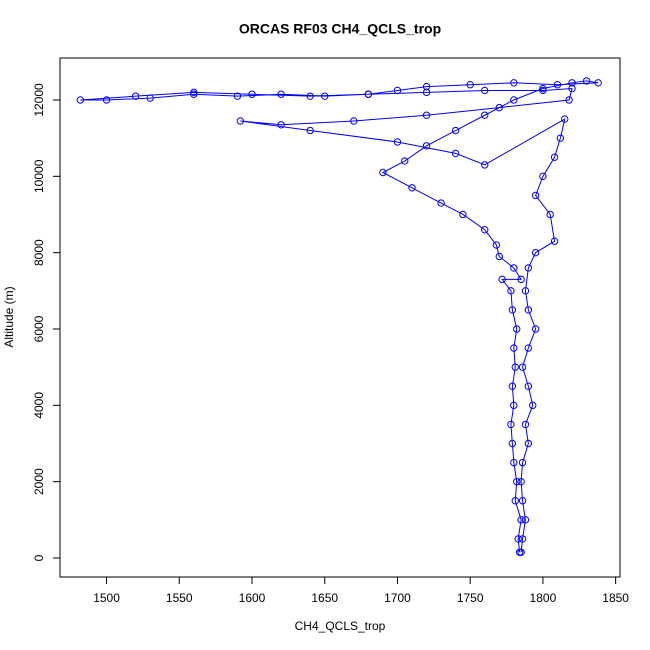 The width and height of the screenshot is (650, 650). Describe the element at coordinates (615, 598) in the screenshot. I see `x-tick-label: 1850` at that location.